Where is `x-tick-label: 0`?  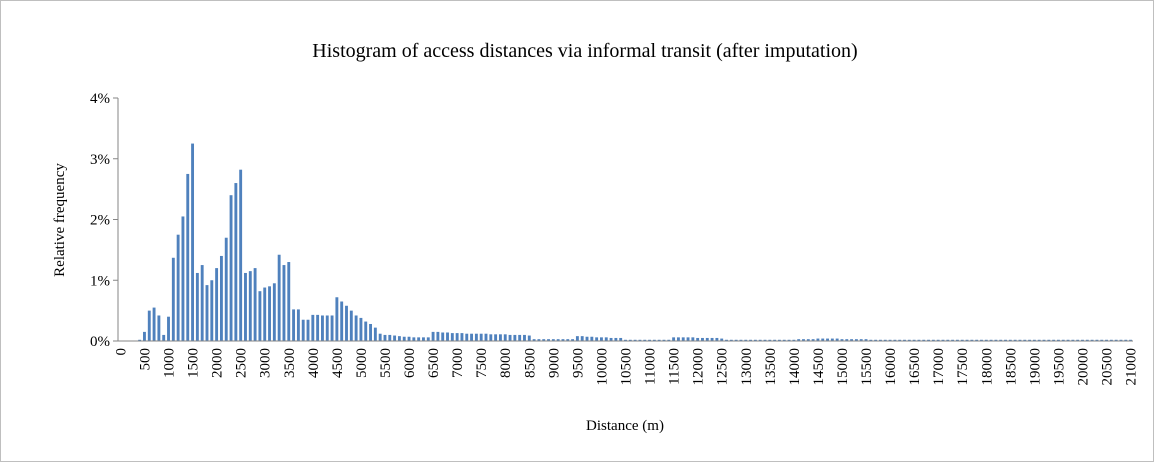
x-tick-label: 0 is located at coordinates (121, 352).